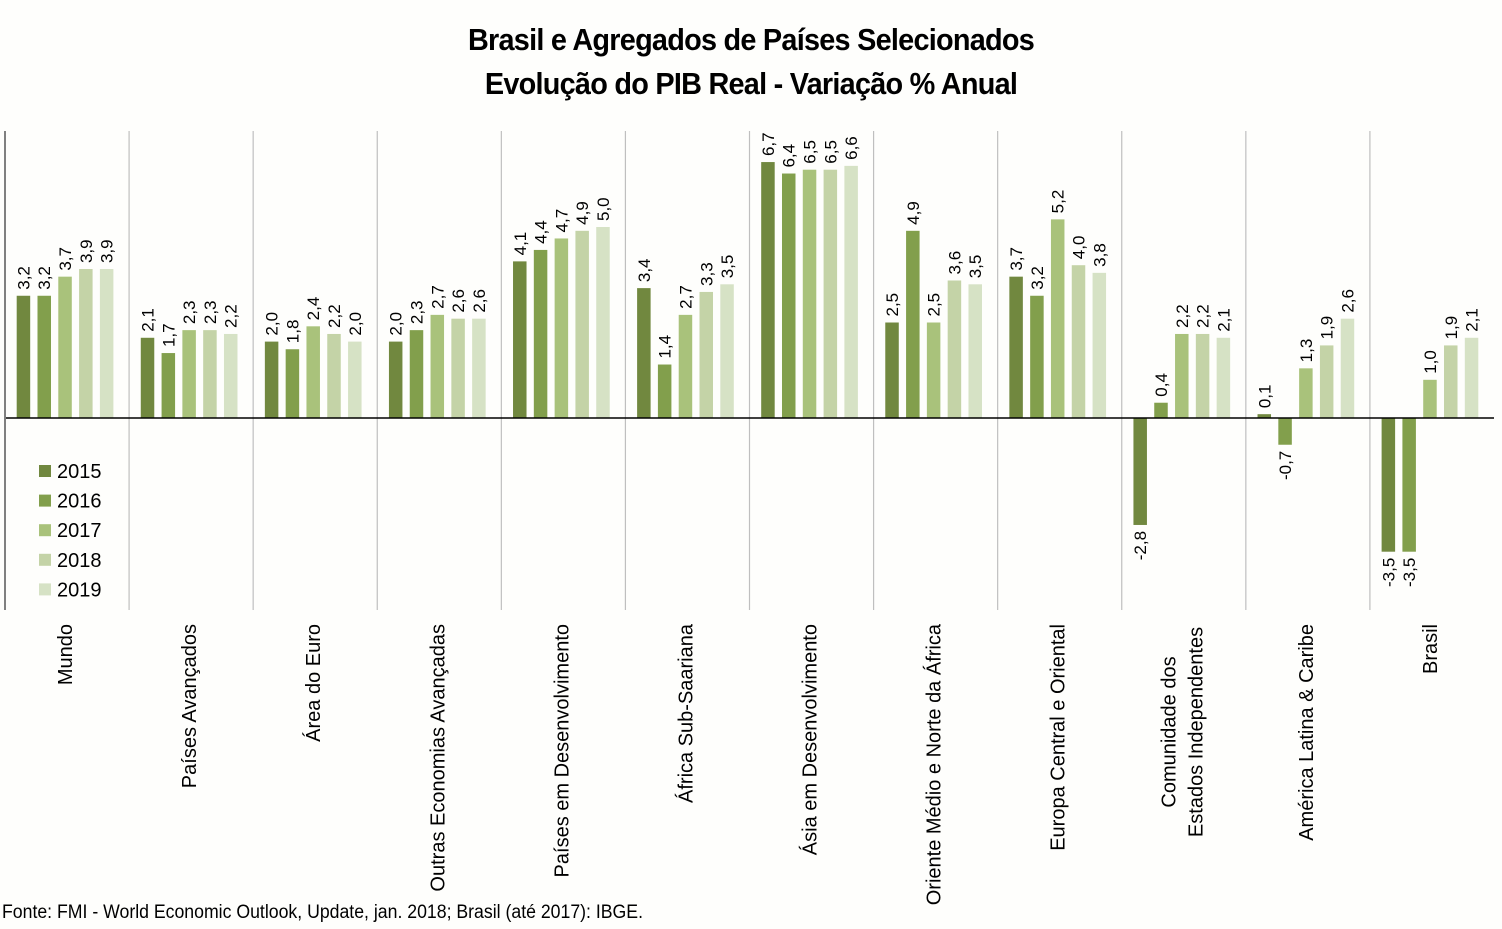 This screenshot has height=929, width=1502. Describe the element at coordinates (168, 335) in the screenshot. I see `value-label: 1,7` at that location.